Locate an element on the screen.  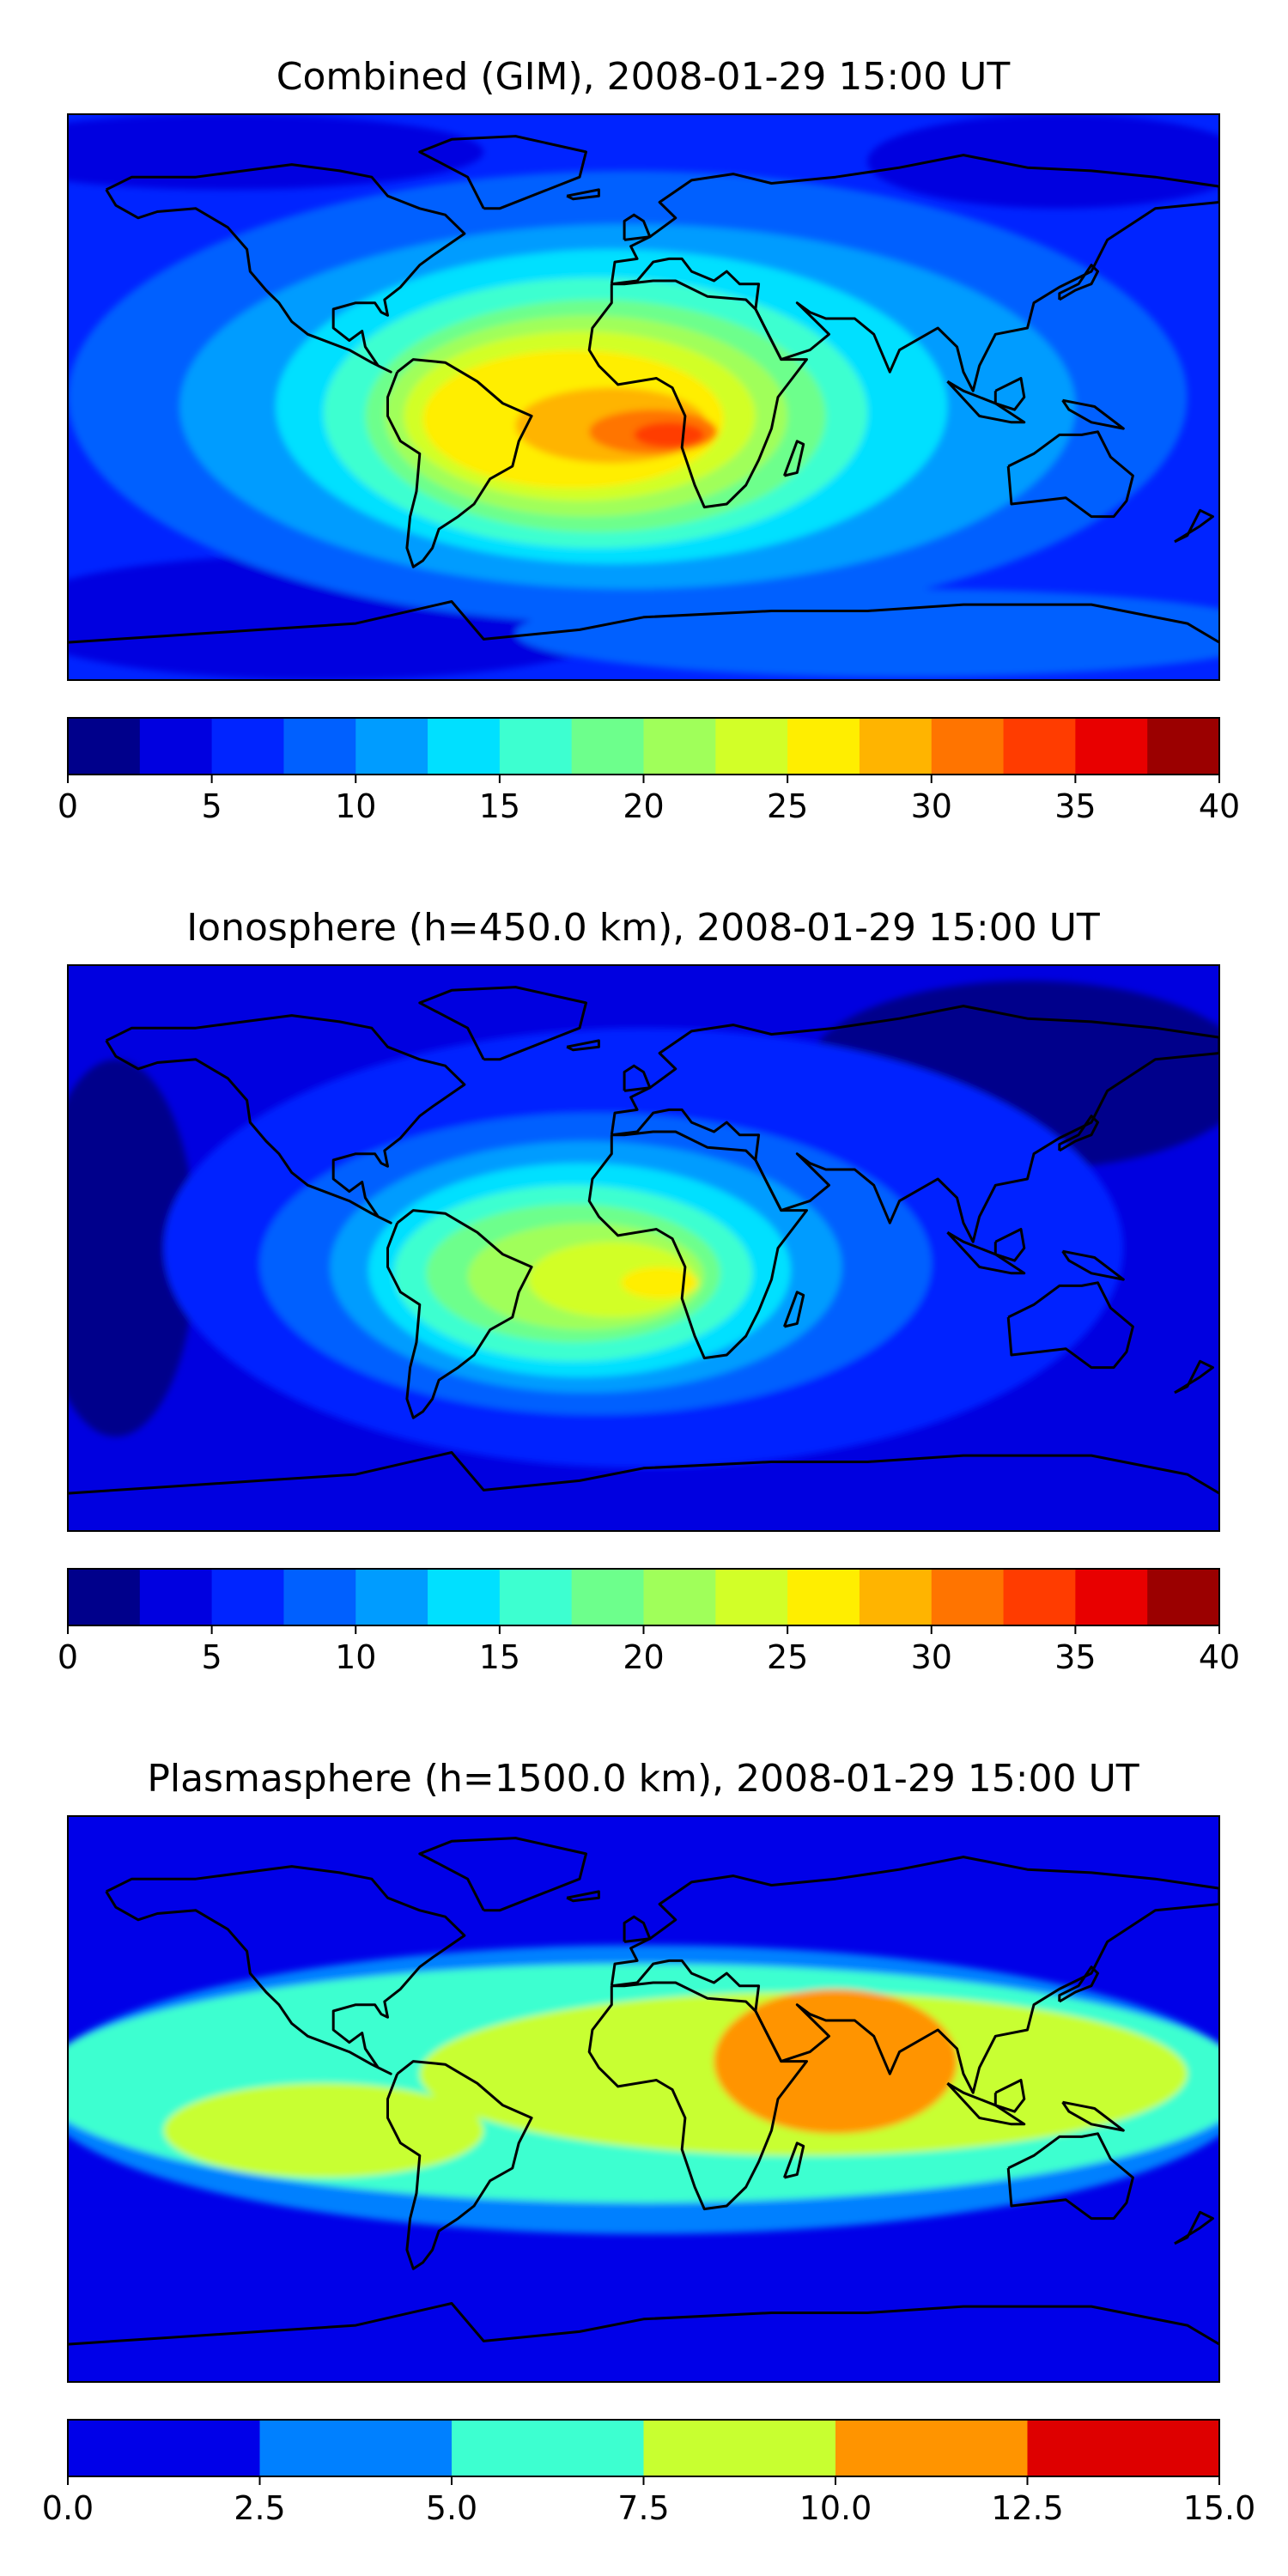
colorbar-tick-label: 10 is located at coordinates (355, 1657).